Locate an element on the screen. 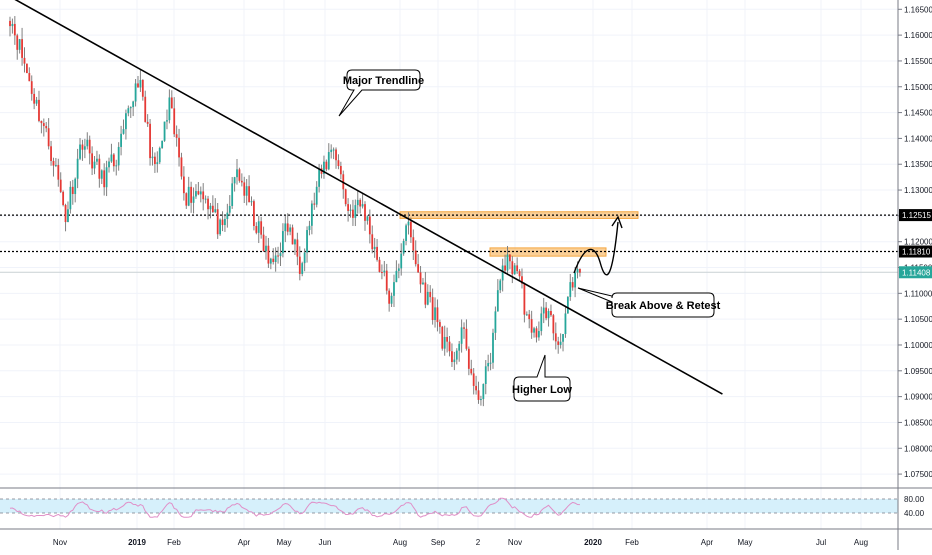  price-tick-label: 1.08500 is located at coordinates (918, 422).